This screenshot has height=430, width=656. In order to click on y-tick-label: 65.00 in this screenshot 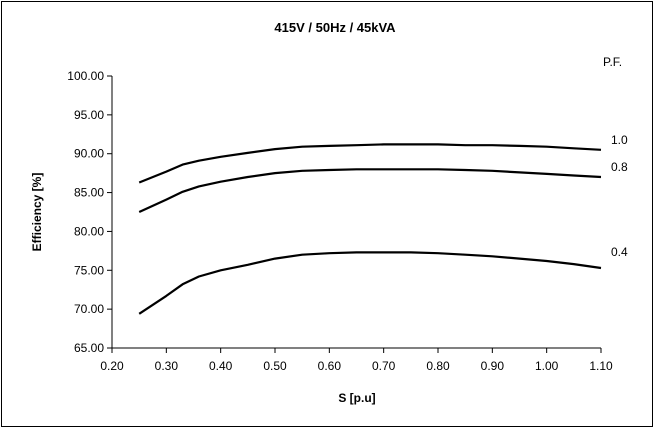, I will do `click(89, 348)`.